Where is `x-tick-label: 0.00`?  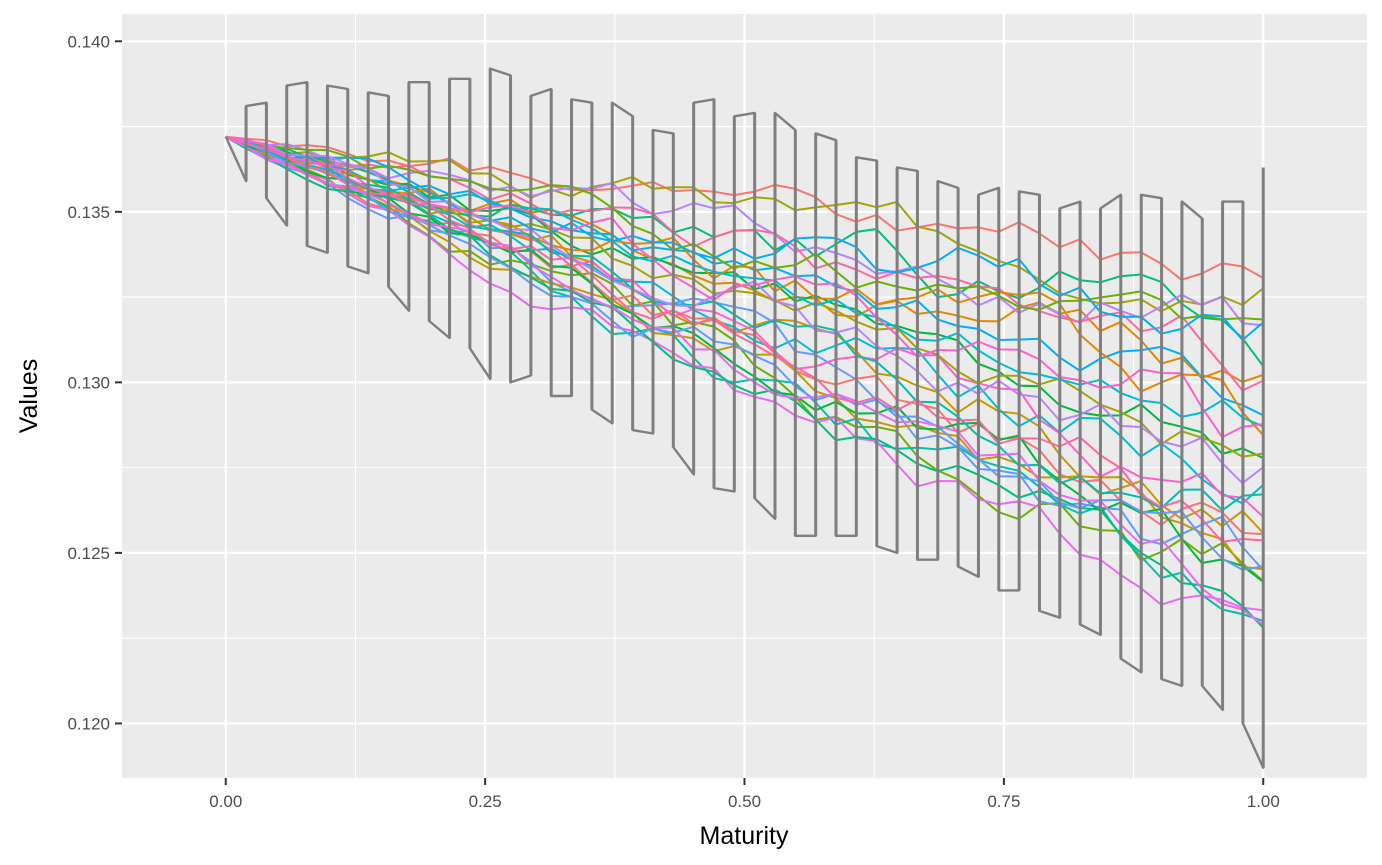 x-tick-label: 0.00 is located at coordinates (225, 801).